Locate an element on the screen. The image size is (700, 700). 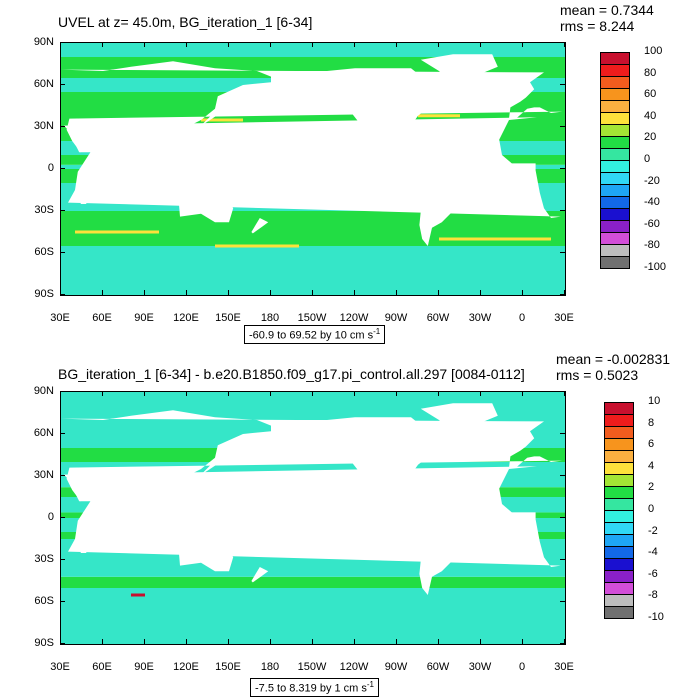
colorbar-label: -80 is located at coordinates (652, 245).